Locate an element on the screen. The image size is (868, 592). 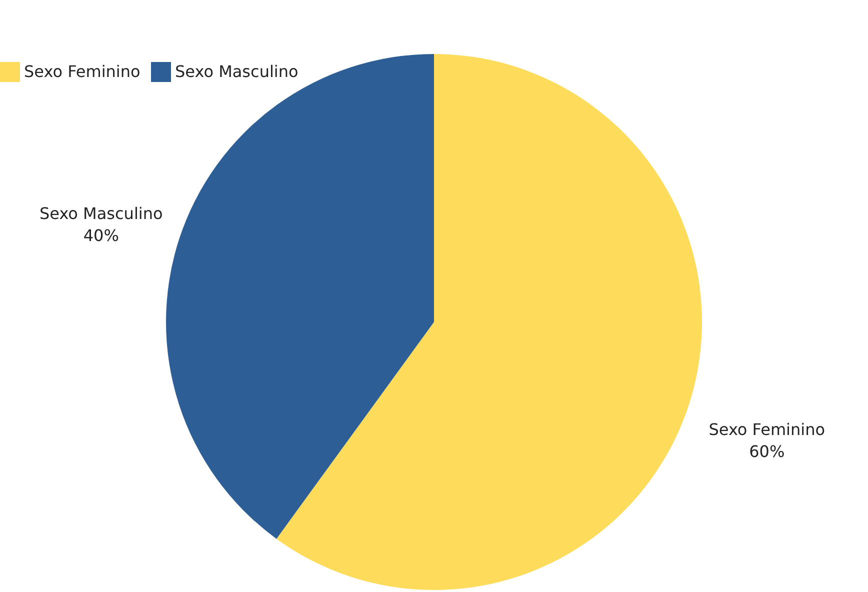
legend-label: Sexo Masculino is located at coordinates (236, 71).